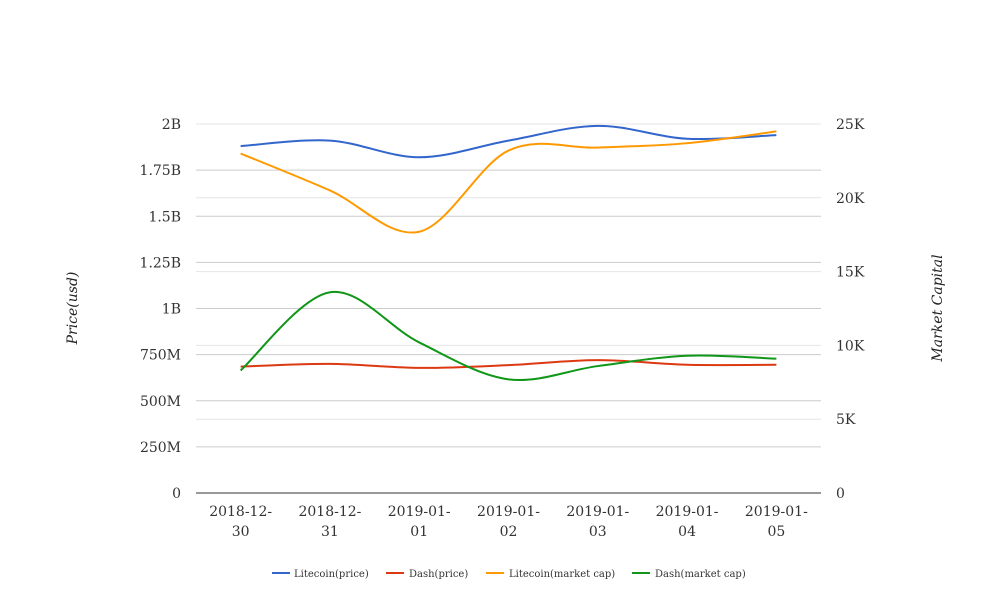  What do you see at coordinates (846, 420) in the screenshot?
I see `right-tick-label: 5K` at bounding box center [846, 420].